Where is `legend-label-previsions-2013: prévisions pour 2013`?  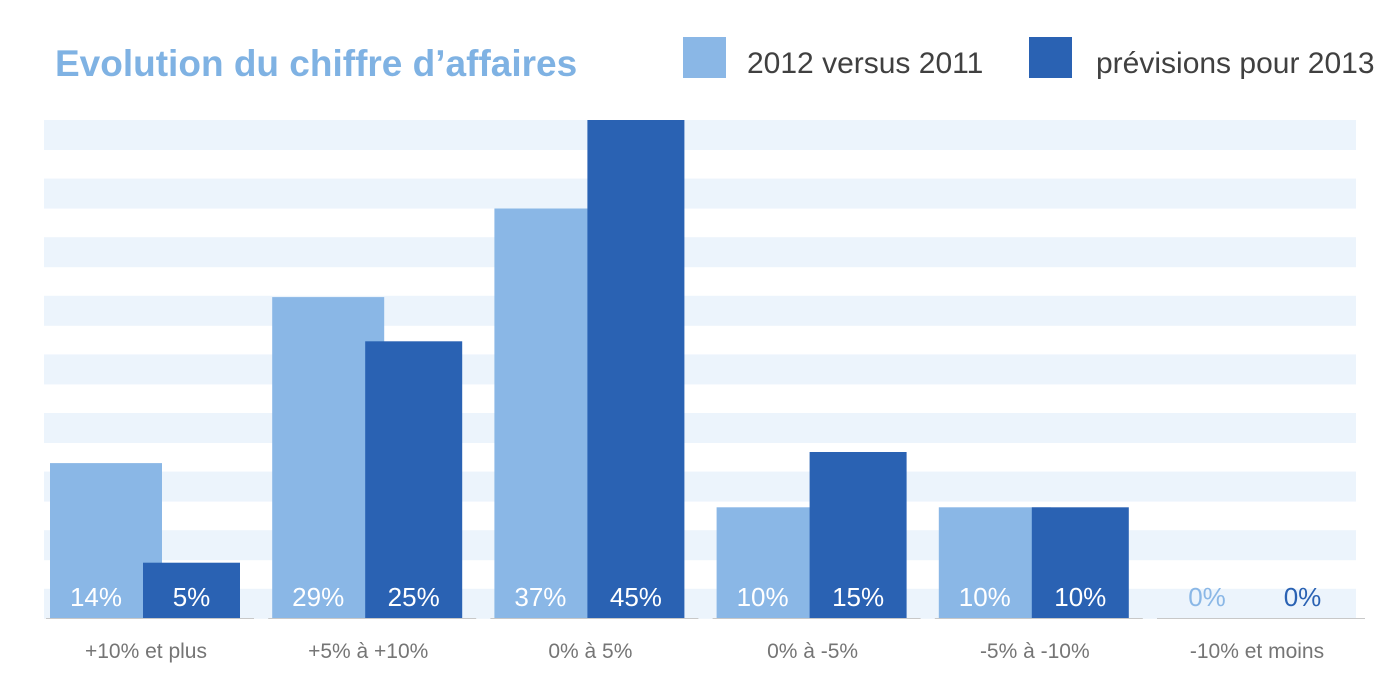
legend-label-previsions-2013: prévisions pour 2013 is located at coordinates (1235, 63).